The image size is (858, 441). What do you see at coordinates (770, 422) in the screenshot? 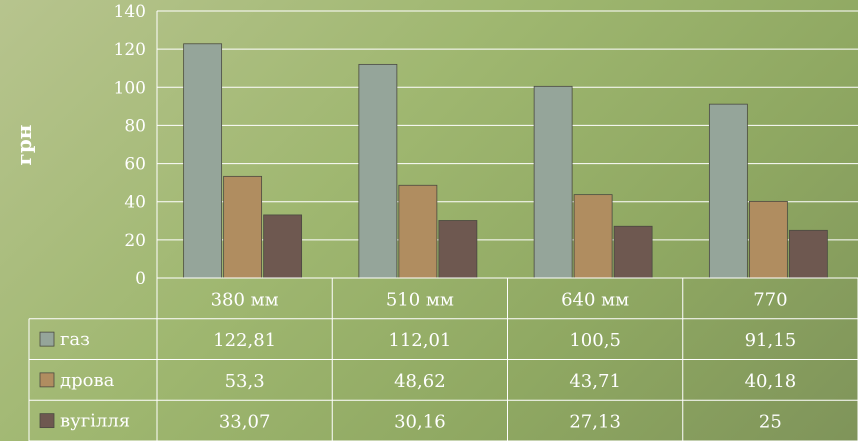
I see `data-label: 25` at bounding box center [770, 422].